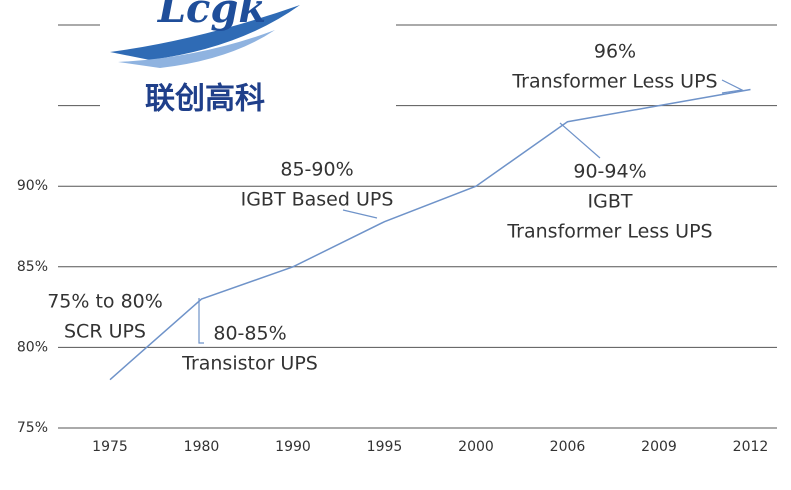  What do you see at coordinates (609, 172) in the screenshot?
I see `annotation: 90-94%` at bounding box center [609, 172].